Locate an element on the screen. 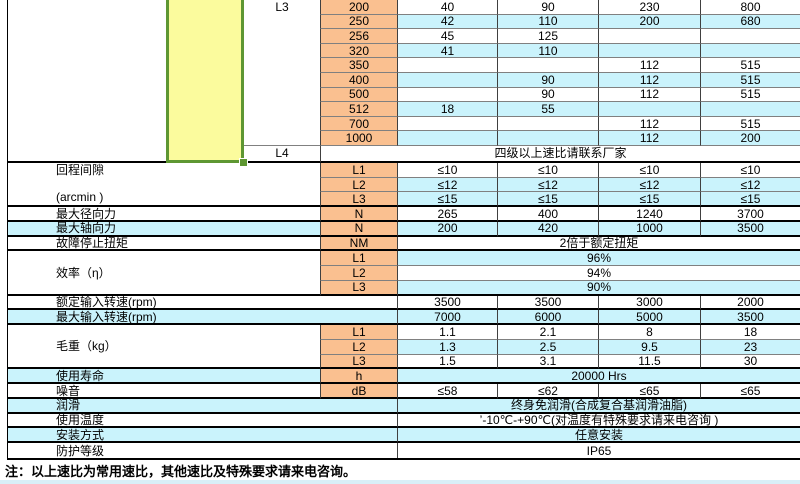 The image size is (800, 484). value-cell: 420 is located at coordinates (547, 229).